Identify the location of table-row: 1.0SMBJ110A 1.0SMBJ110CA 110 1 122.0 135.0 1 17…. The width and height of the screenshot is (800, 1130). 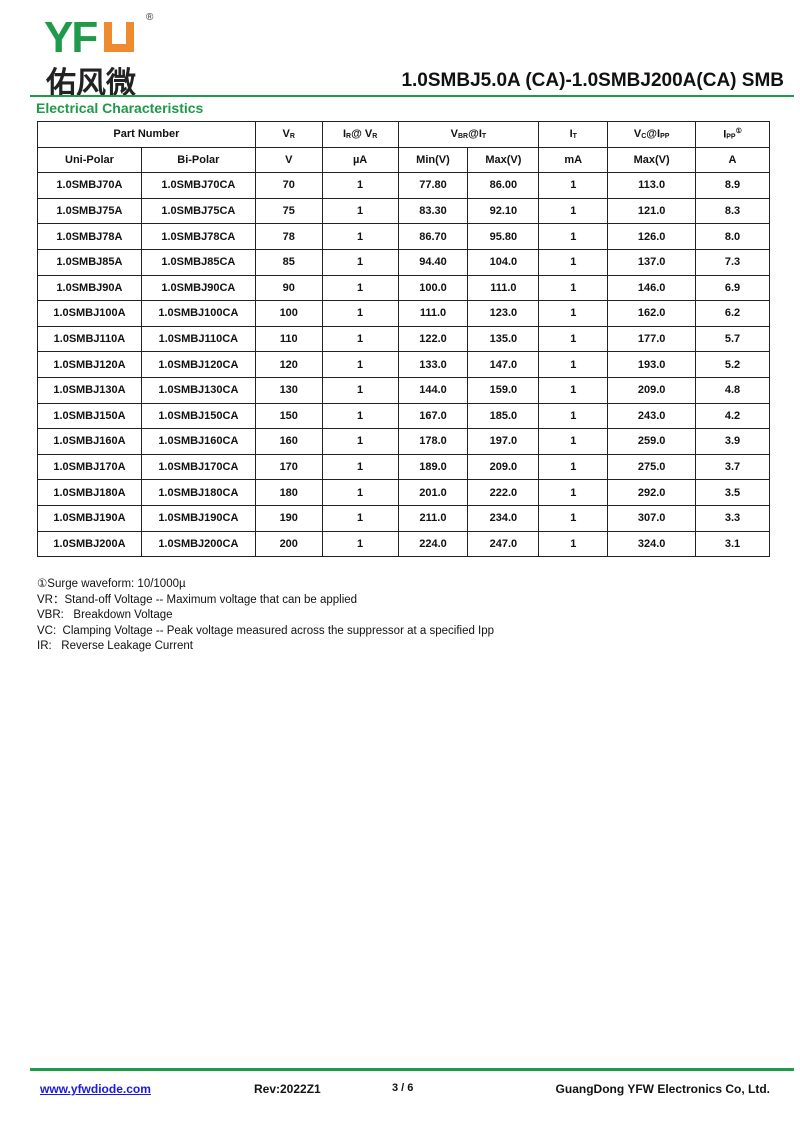
(403, 339).